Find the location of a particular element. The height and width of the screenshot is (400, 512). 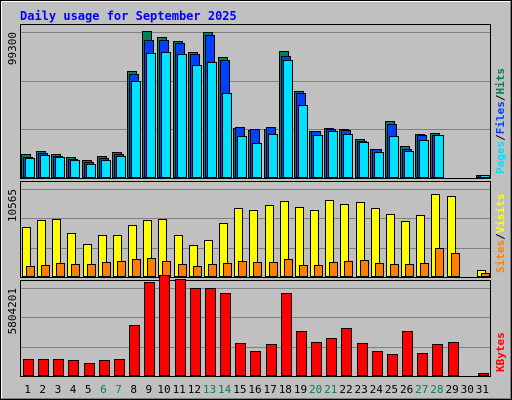

x-tick-label: 29 is located at coordinates (451, 389).